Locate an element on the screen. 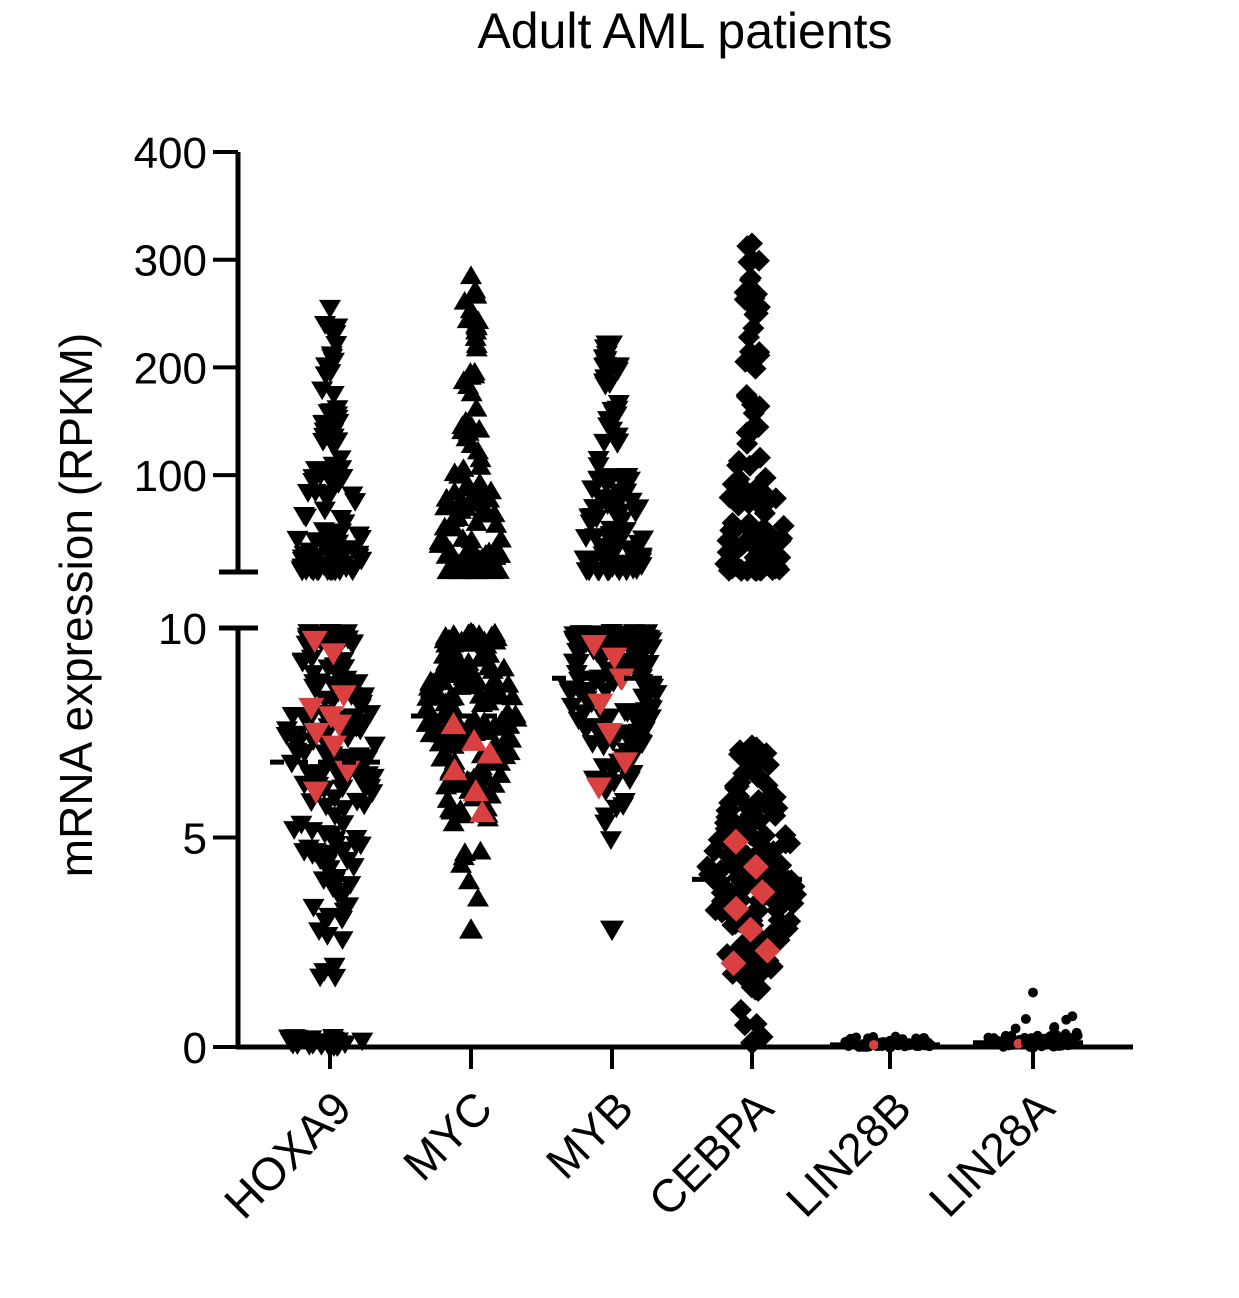 The height and width of the screenshot is (1298, 1239). x-tick-label: MYC is located at coordinates (447, 1135).